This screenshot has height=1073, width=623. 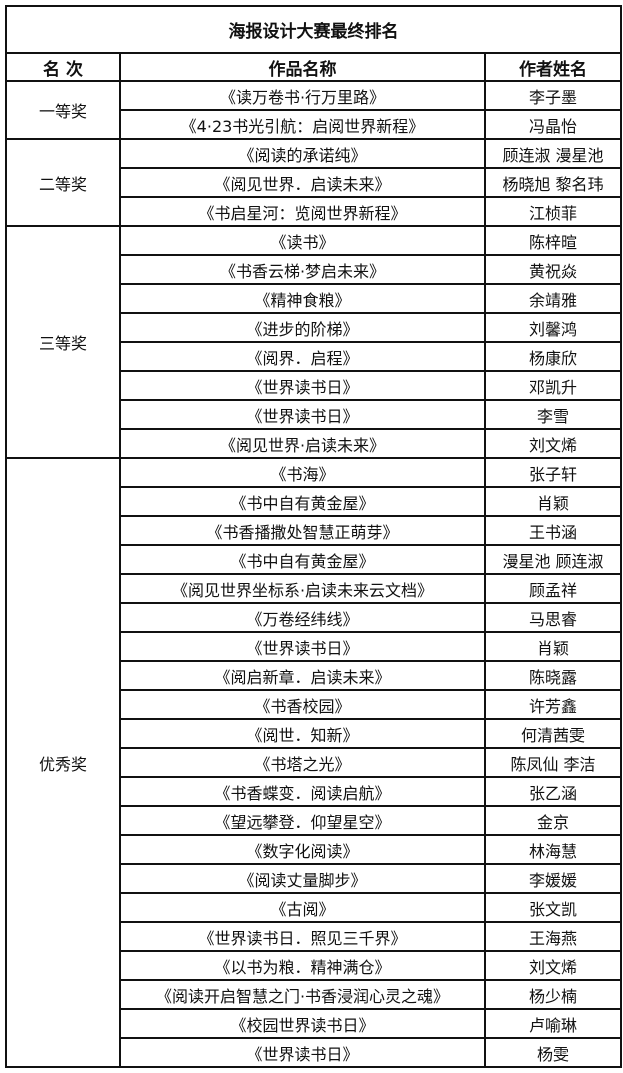 I want to click on table-row: 《阅启新章．启读未来》 陈晓露, so click(x=314, y=675).